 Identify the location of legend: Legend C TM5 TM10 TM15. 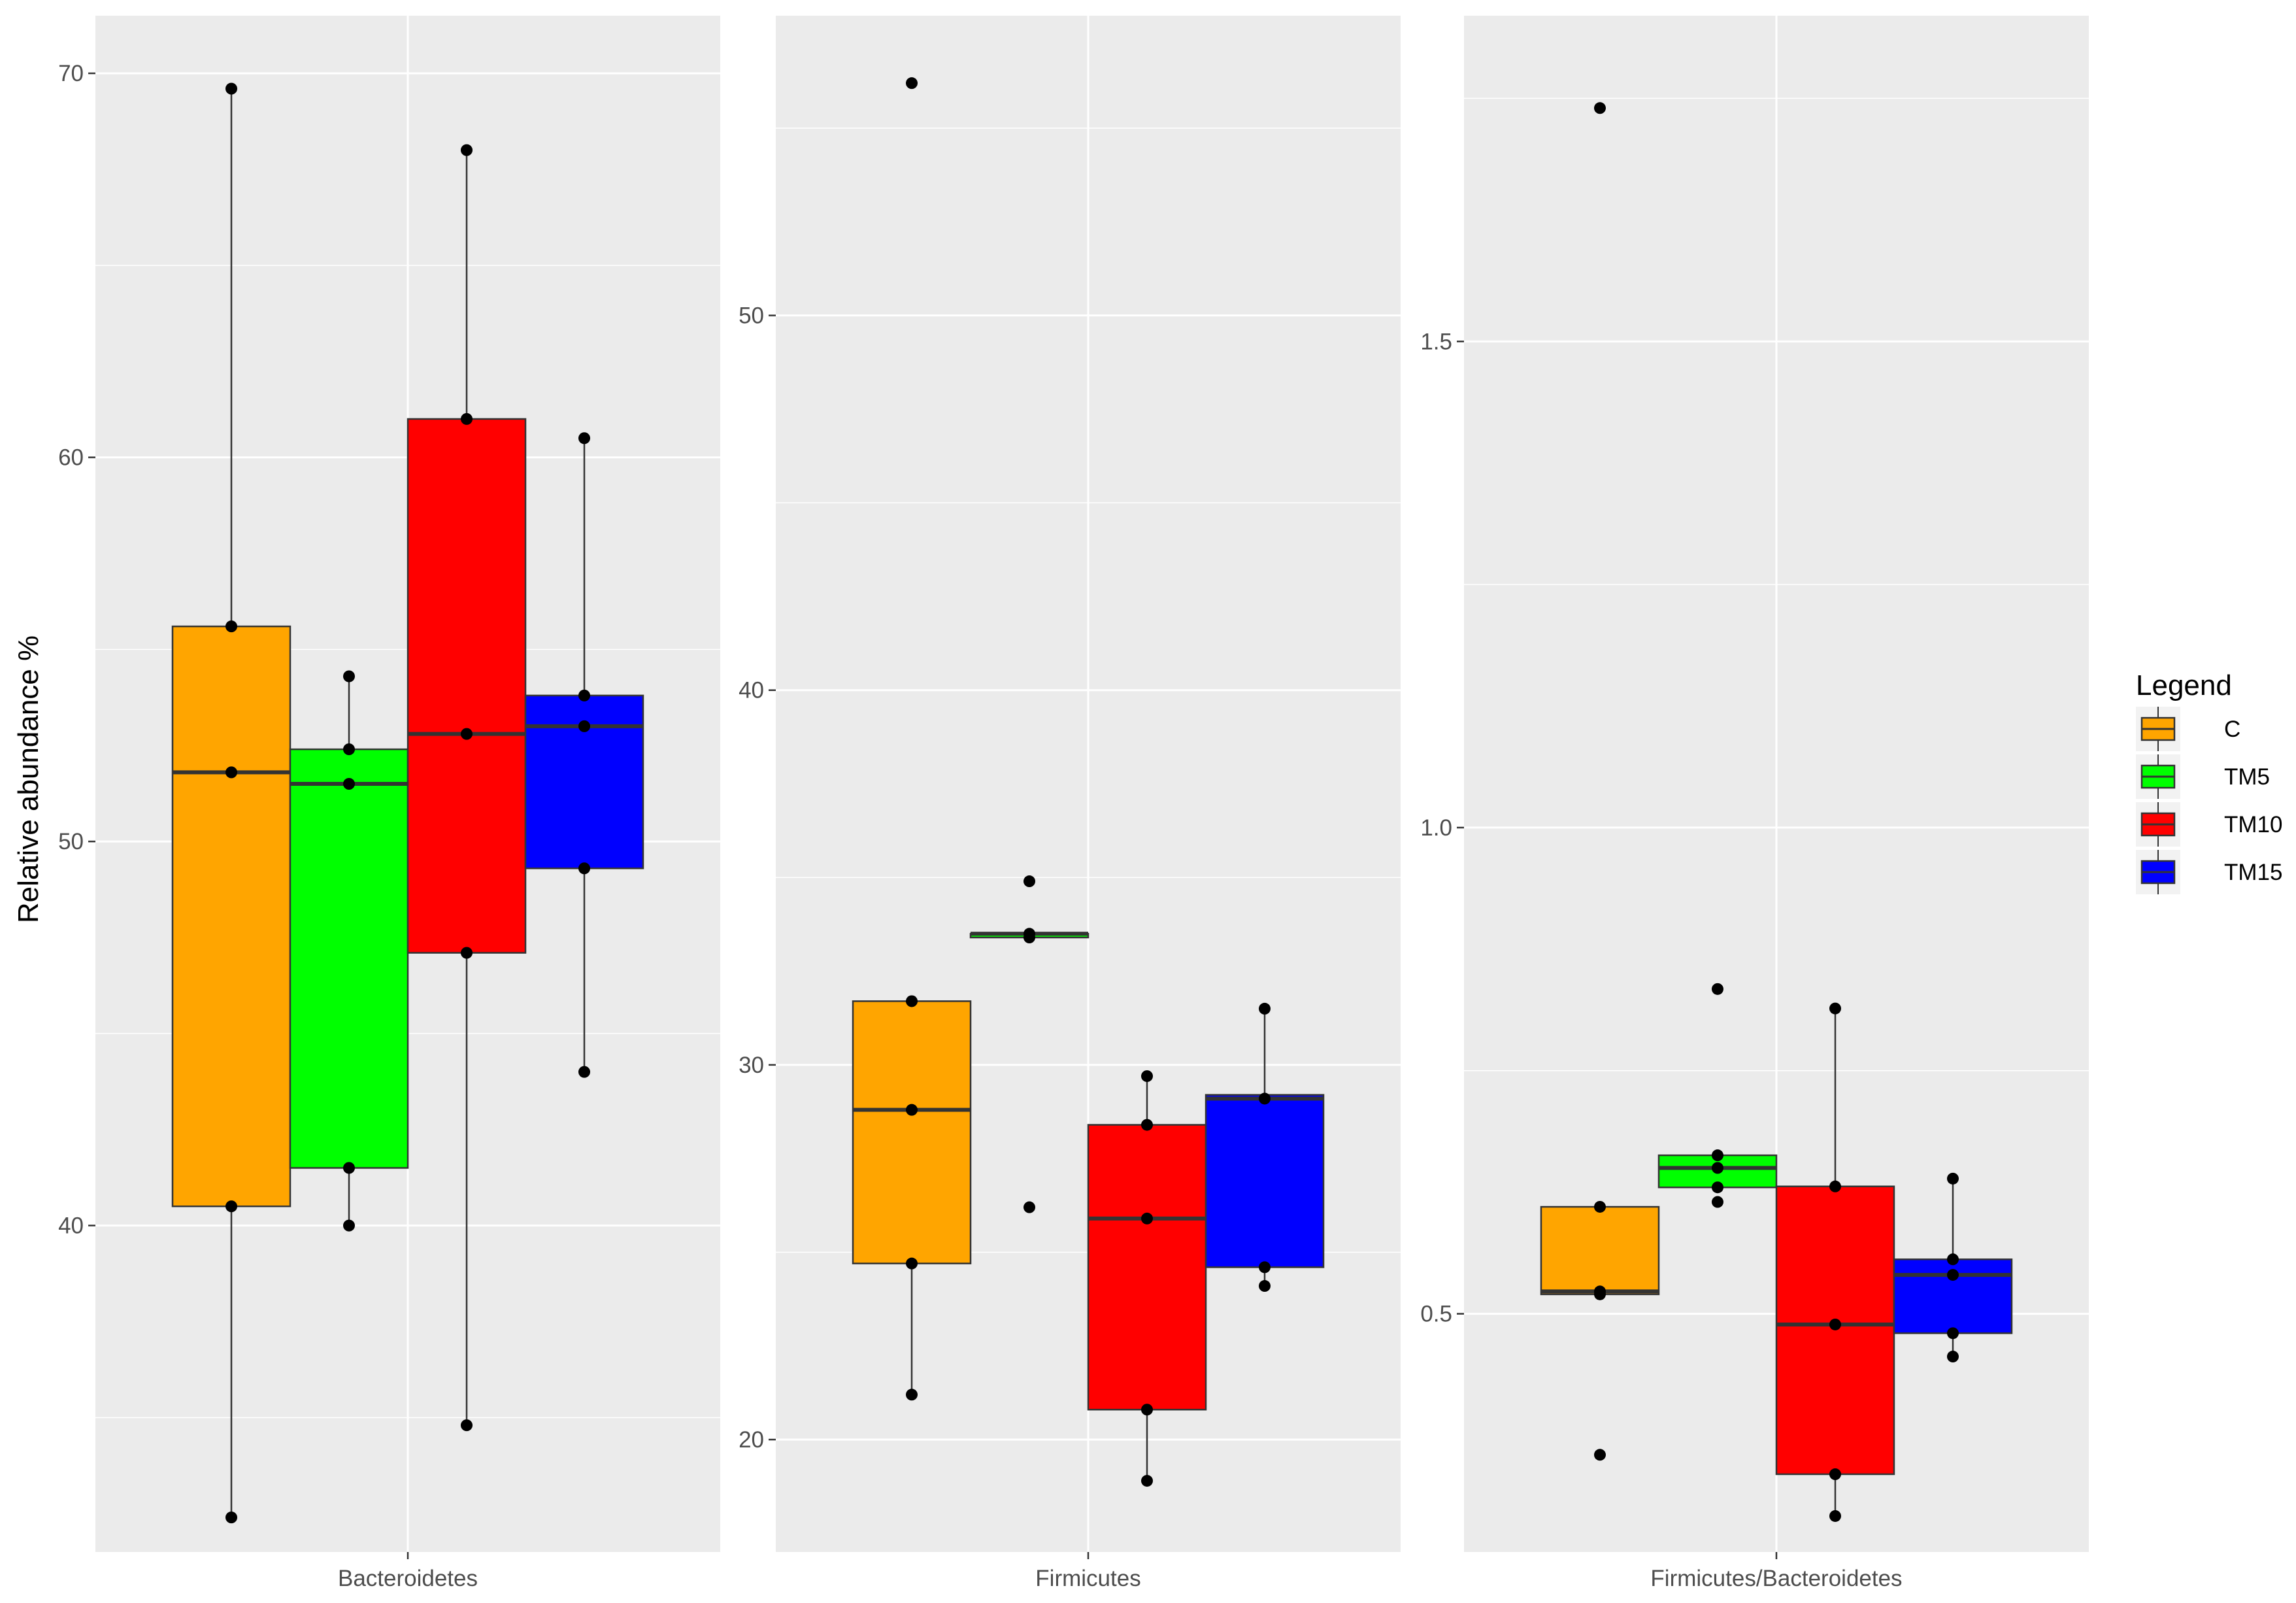
(2209, 781).